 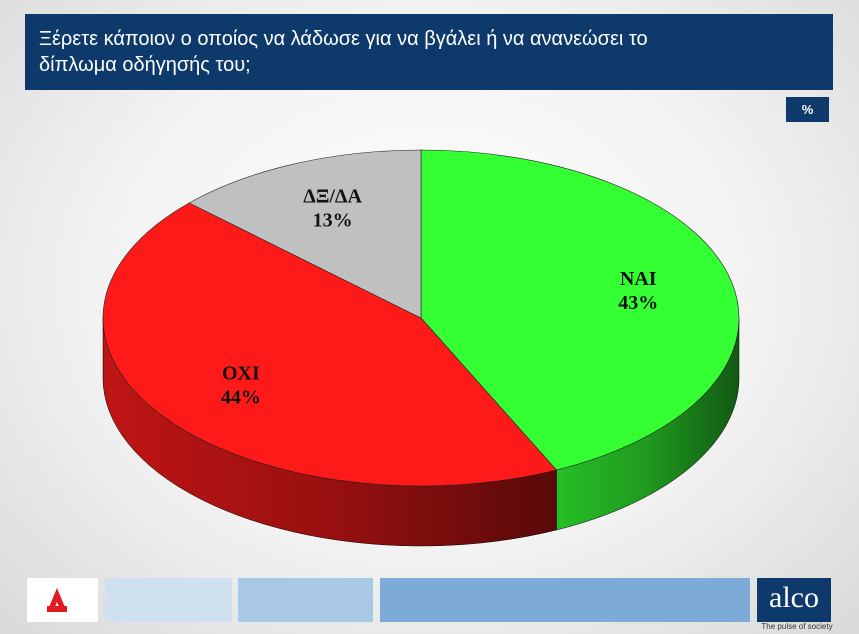 What do you see at coordinates (333, 221) in the screenshot?
I see `slice-value: 13%` at bounding box center [333, 221].